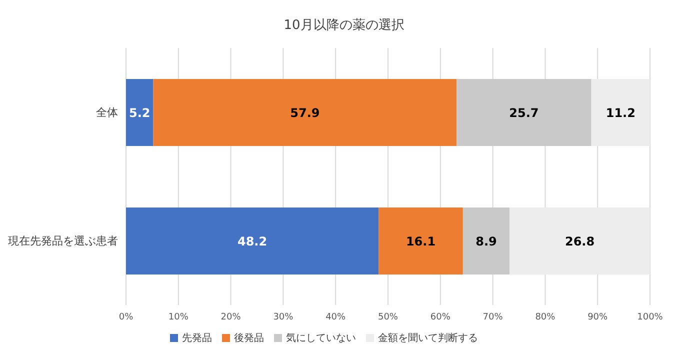 The width and height of the screenshot is (688, 353). I want to click on data-label: 48.2, so click(252, 241).